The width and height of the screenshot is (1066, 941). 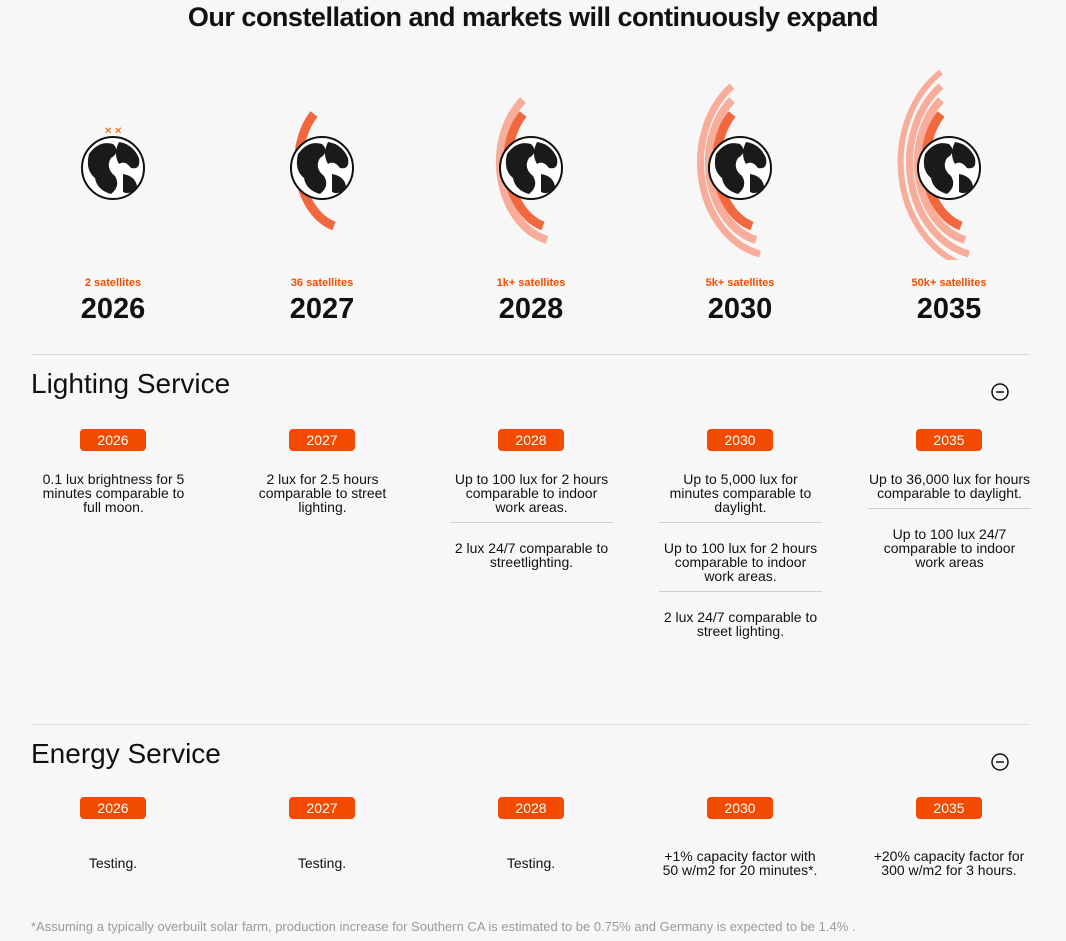 What do you see at coordinates (113, 309) in the screenshot?
I see `milestone-year: 2026` at bounding box center [113, 309].